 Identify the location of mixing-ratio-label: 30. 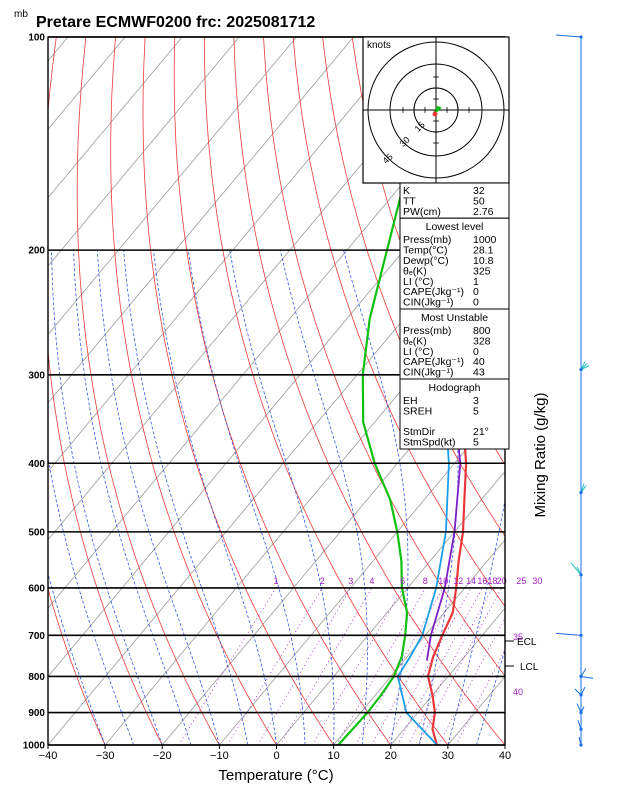
(537, 581).